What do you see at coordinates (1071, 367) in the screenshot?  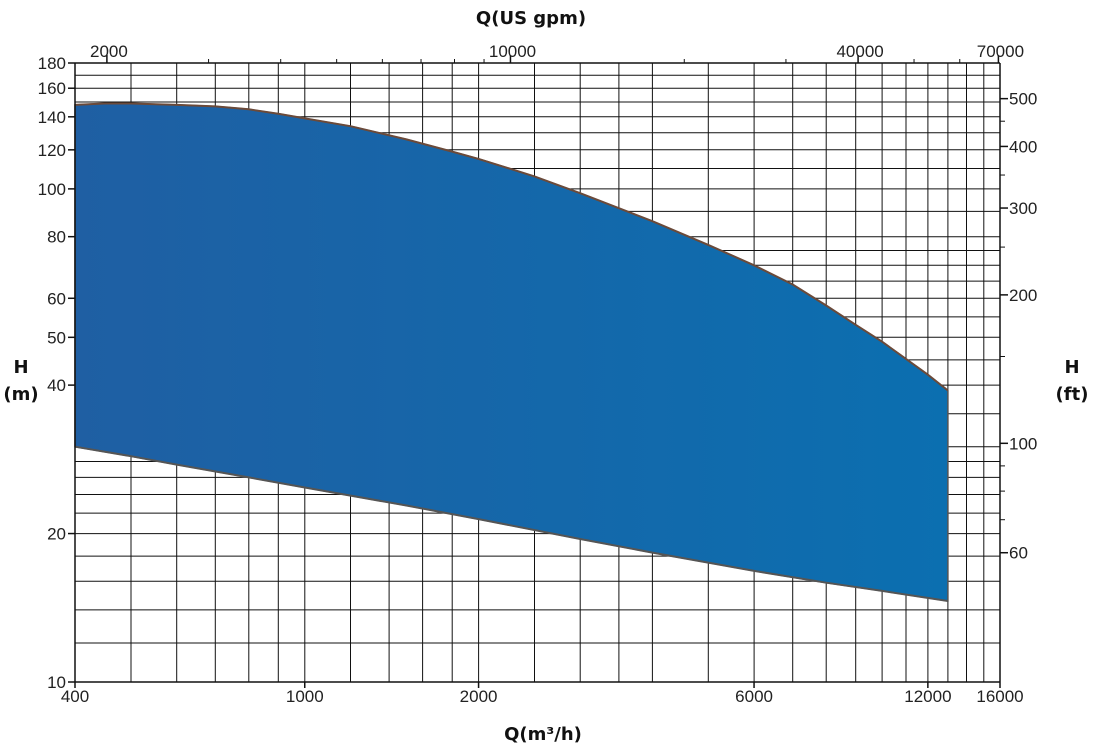 I see `y2-axis-title-line1: H` at bounding box center [1071, 367].